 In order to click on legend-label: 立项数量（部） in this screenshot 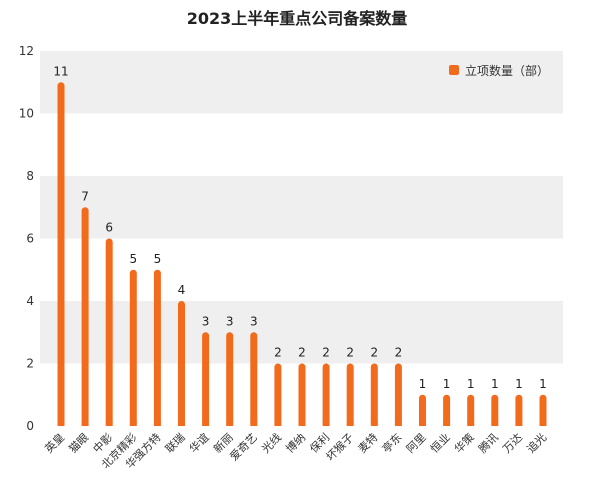, I will do `click(507, 70)`.